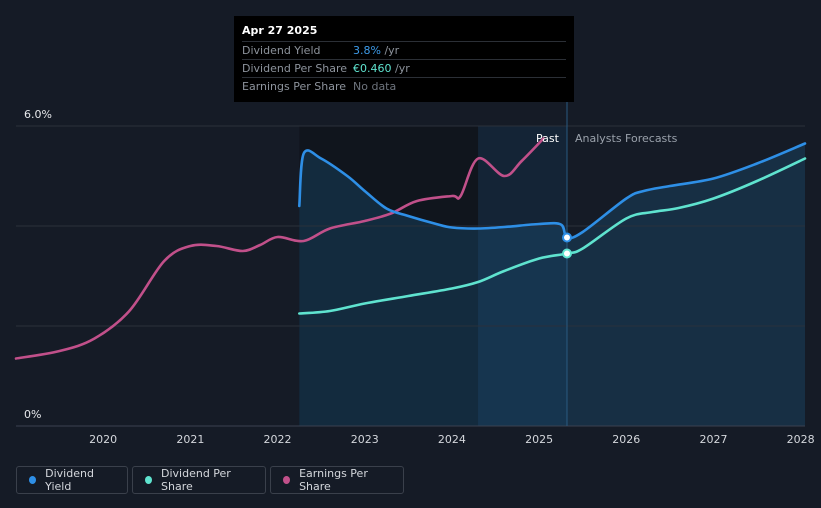 Image resolution: width=821 pixels, height=508 pixels. What do you see at coordinates (32, 414) in the screenshot?
I see `y-tick-label-bottom: 0%` at bounding box center [32, 414].